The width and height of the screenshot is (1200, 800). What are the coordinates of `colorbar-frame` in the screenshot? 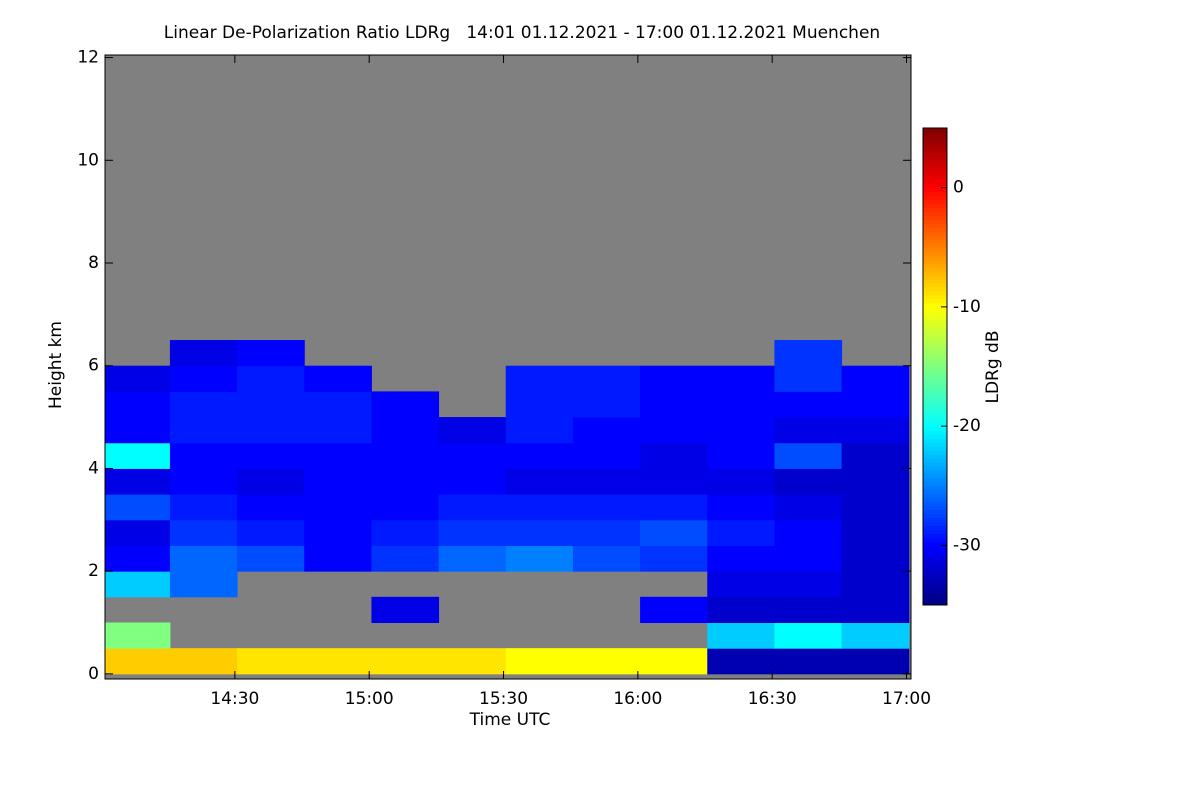 It's located at (935, 366).